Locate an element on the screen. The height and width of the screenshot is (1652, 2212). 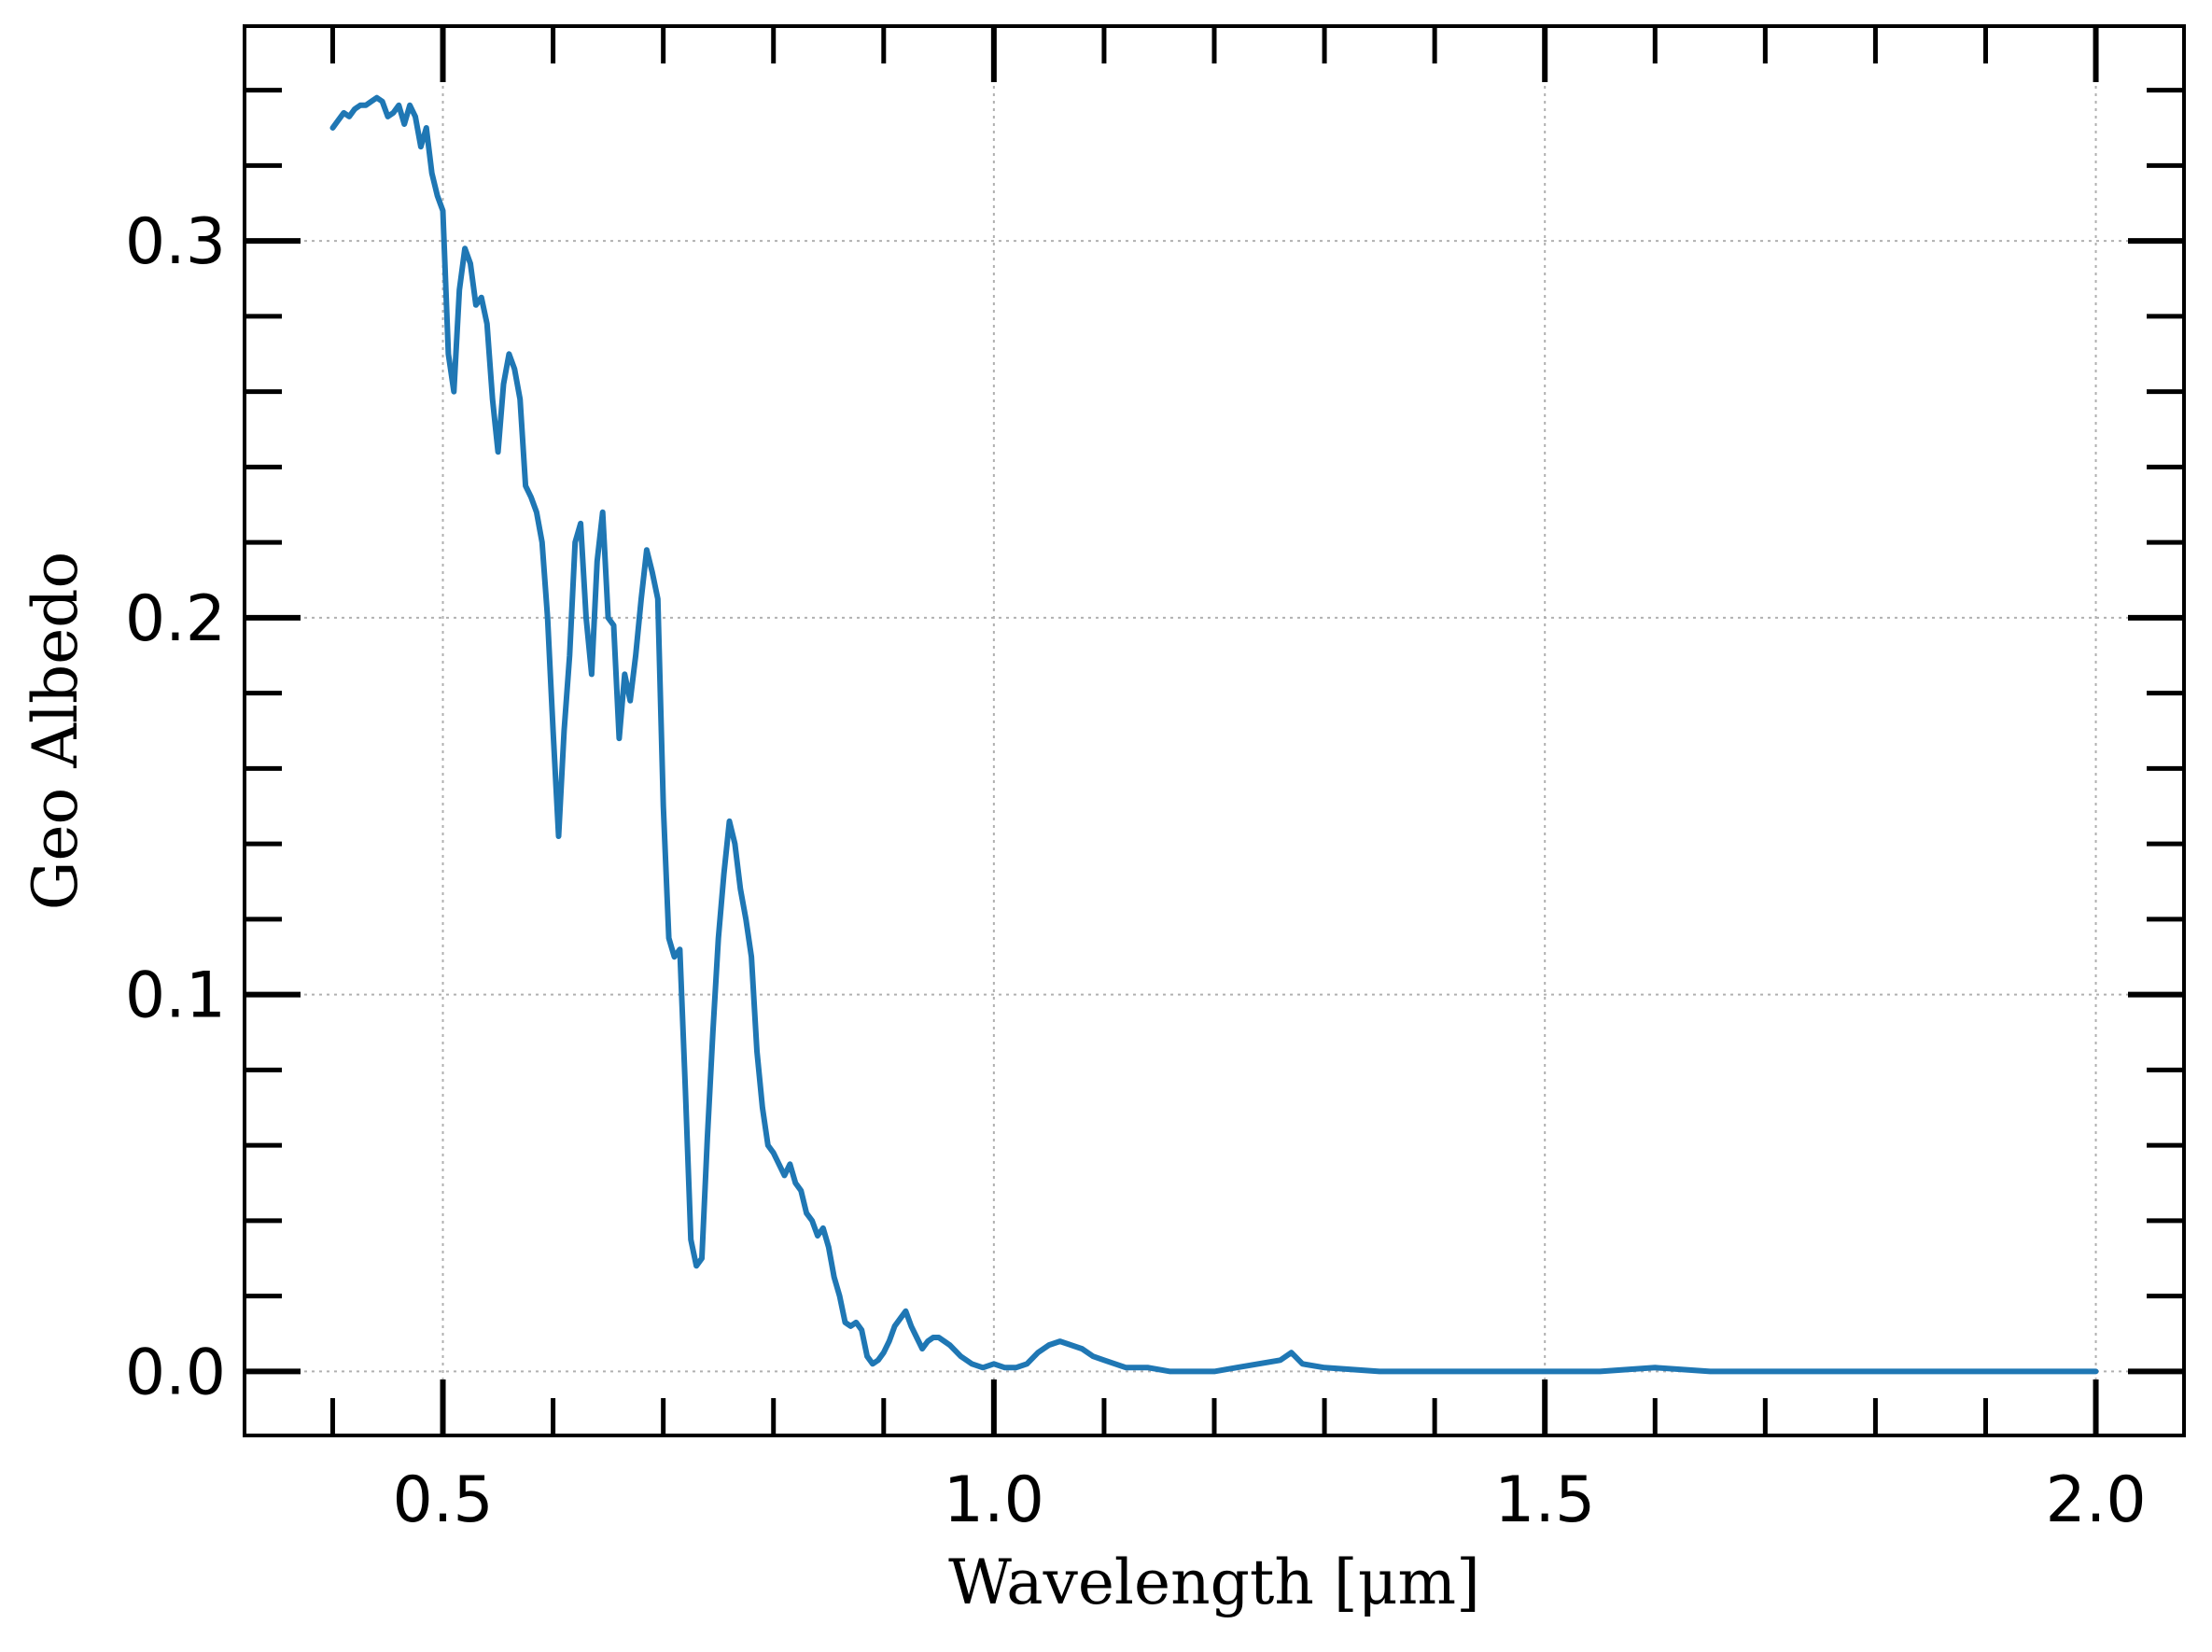
y-tick-label: 0.1 is located at coordinates (175, 996).